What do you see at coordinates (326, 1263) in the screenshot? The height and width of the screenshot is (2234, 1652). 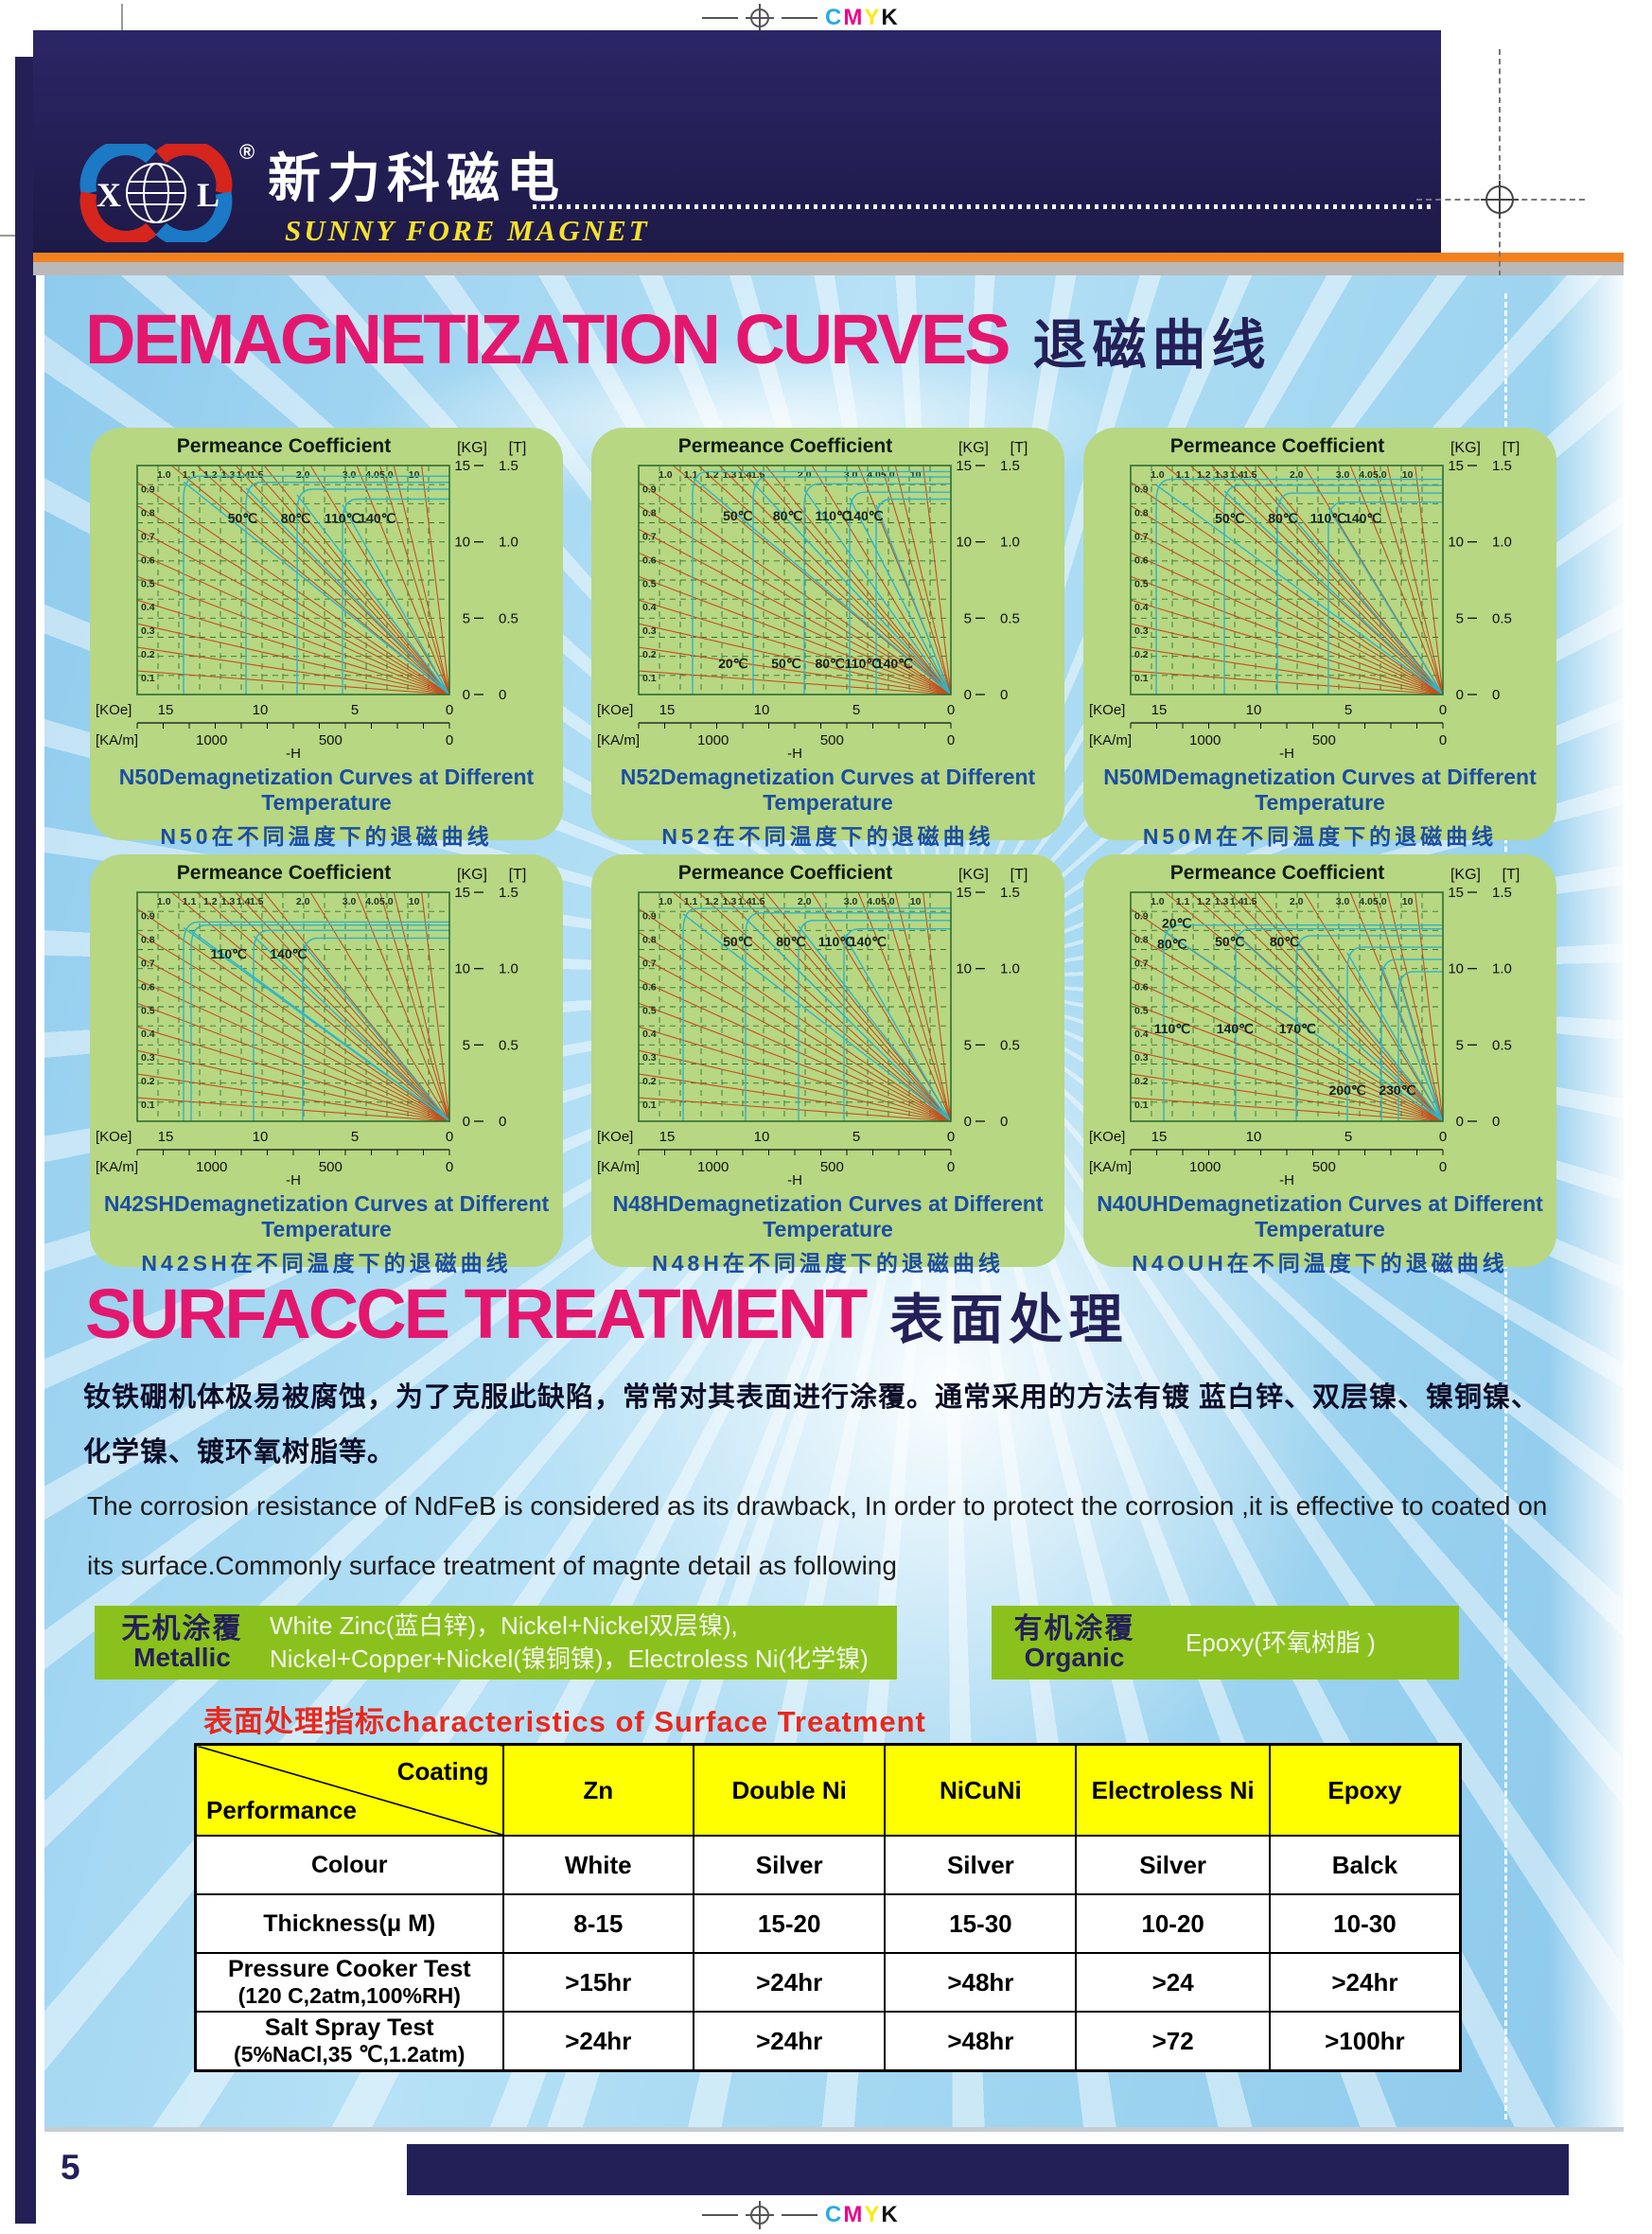 I see `panel-caption-cn: N42SH在不同温度下的退磁曲线` at bounding box center [326, 1263].